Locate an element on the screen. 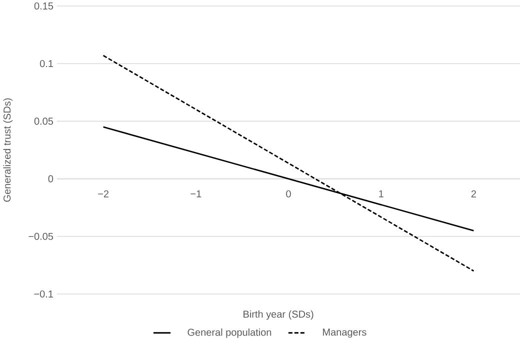  x-tick-label: −1 is located at coordinates (196, 194).